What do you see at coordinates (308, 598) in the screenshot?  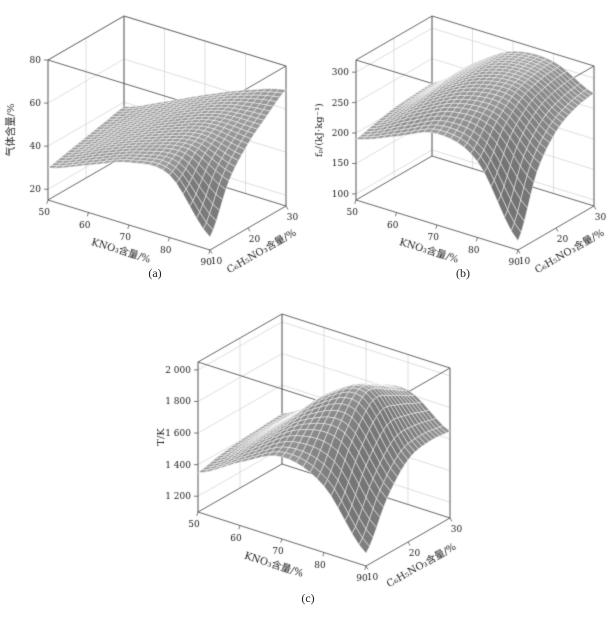 I see `caption-c: (c)` at bounding box center [308, 598].